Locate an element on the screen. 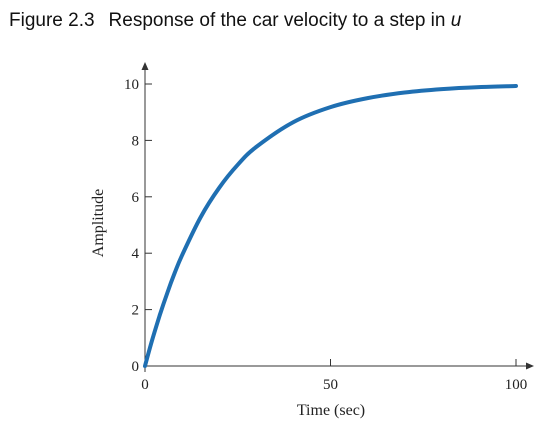 The image size is (536, 423). figure-title-variable: u is located at coordinates (456, 20).